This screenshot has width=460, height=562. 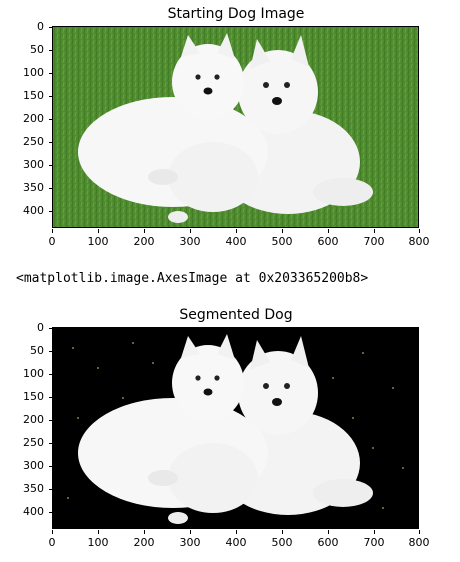 I want to click on plot-title: Segmented Dog, so click(x=236, y=315).